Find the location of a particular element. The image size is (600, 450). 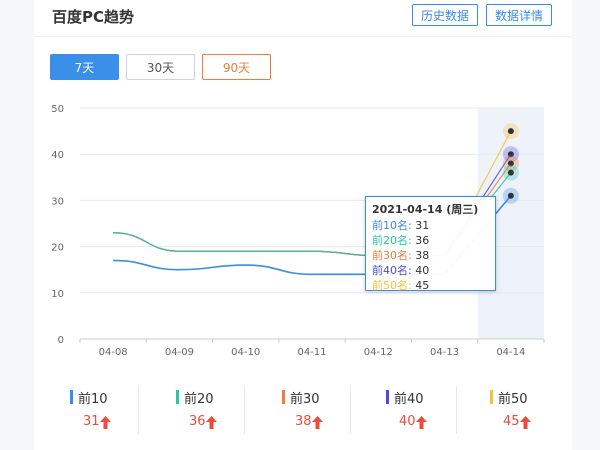

tooltip-label: 前50名: is located at coordinates (392, 285).